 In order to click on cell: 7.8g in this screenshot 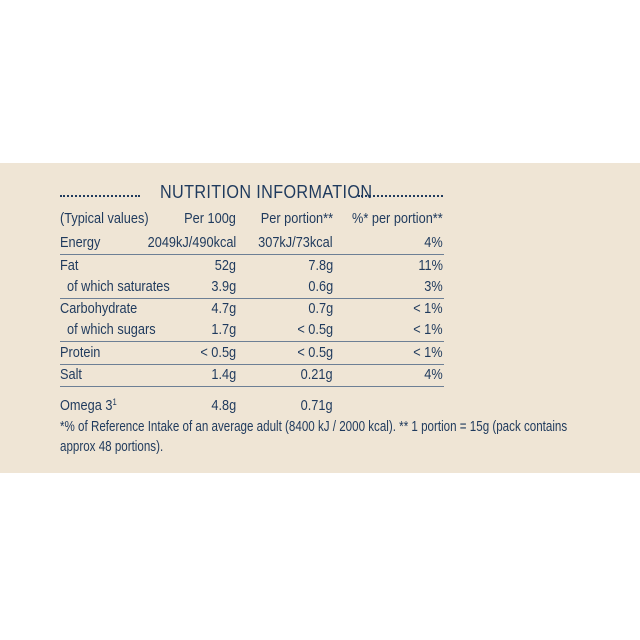, I will do `click(320, 265)`.